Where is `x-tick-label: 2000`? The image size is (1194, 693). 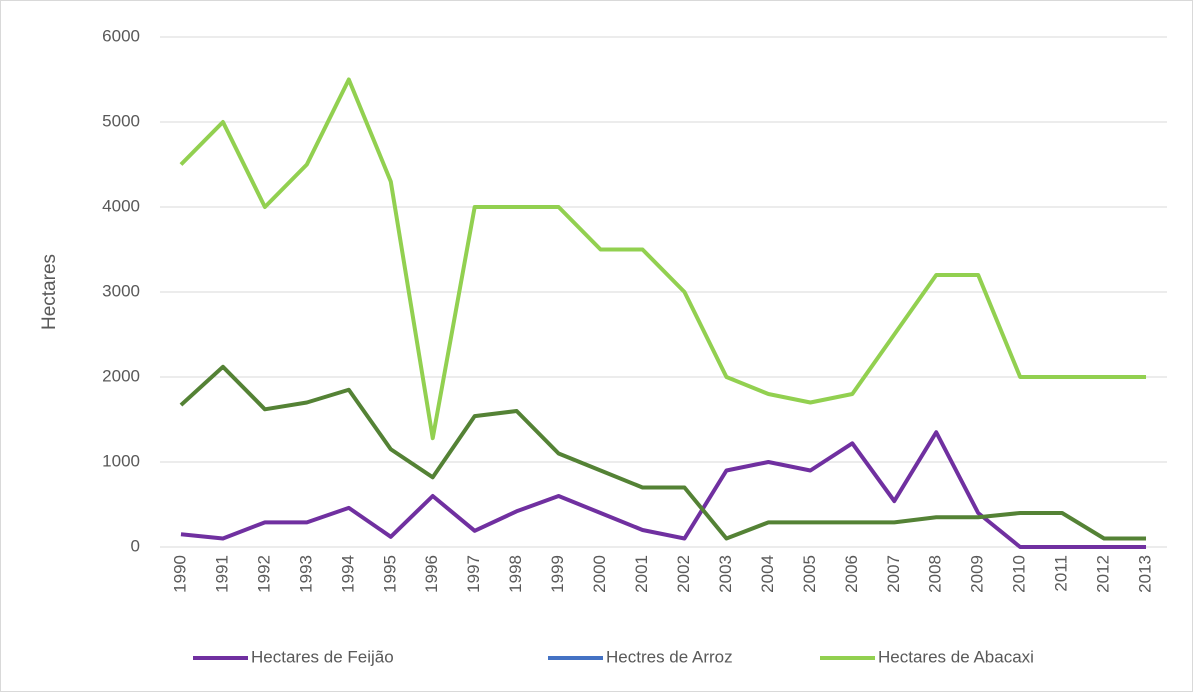 x-tick-label: 2000 is located at coordinates (599, 574).